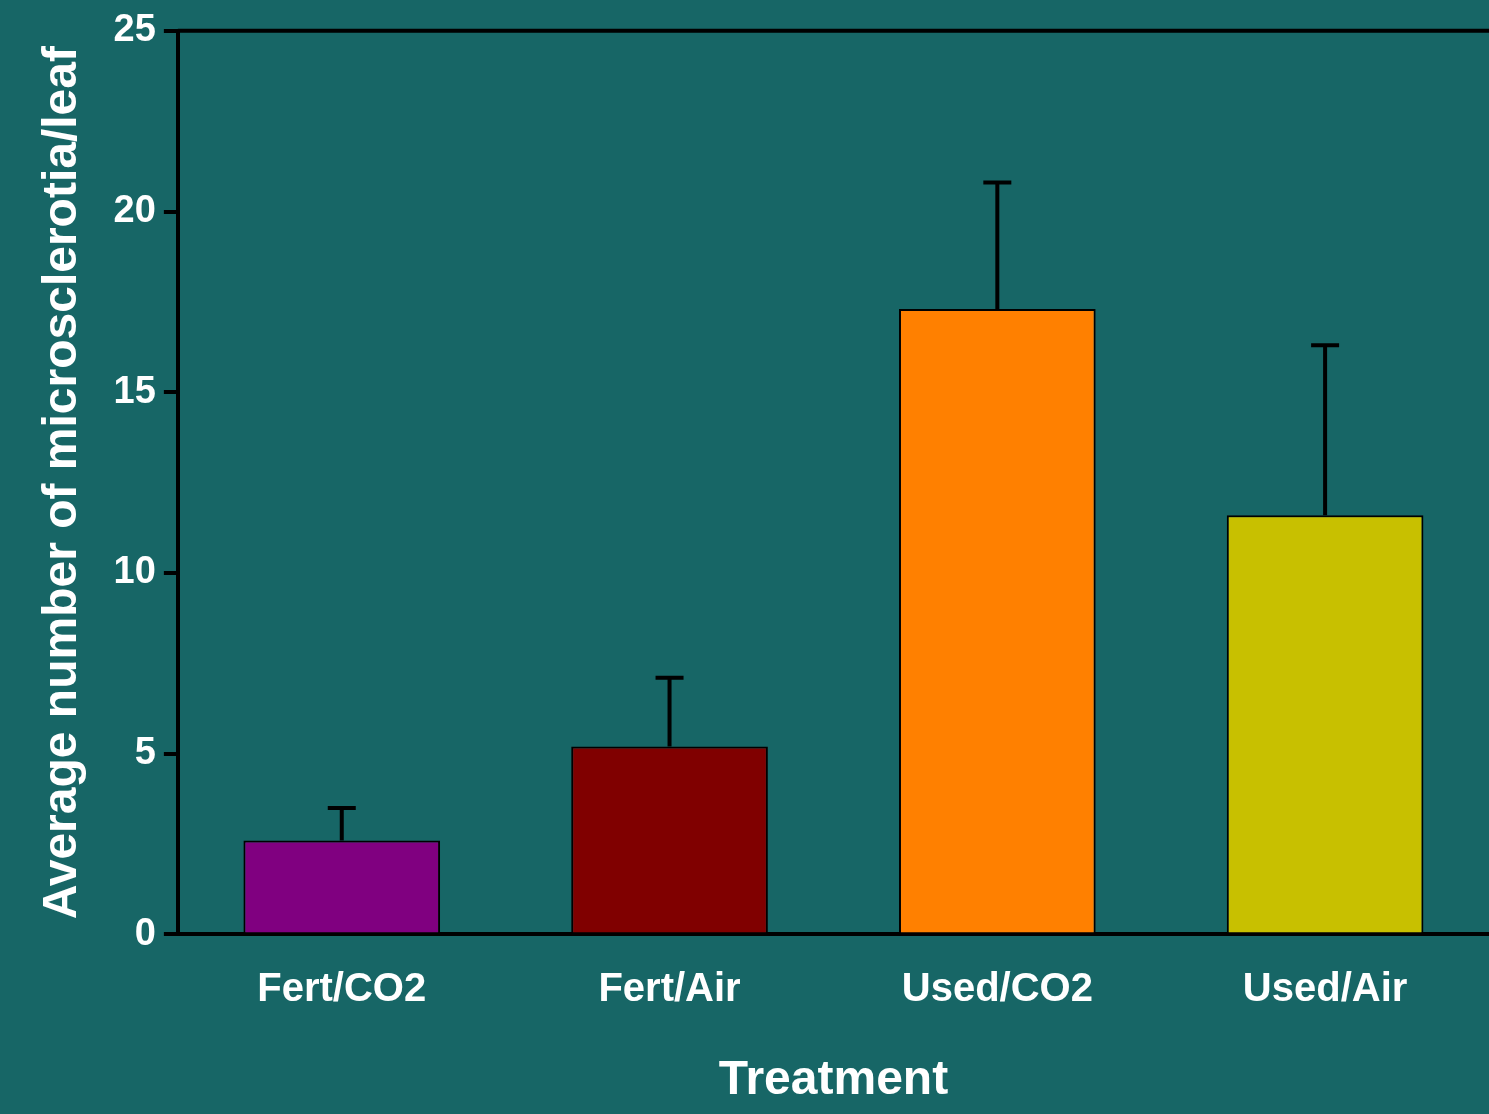 This screenshot has width=1489, height=1114. I want to click on y-axis-title: Average number of microsclerotia/leaf, so click(60, 482).